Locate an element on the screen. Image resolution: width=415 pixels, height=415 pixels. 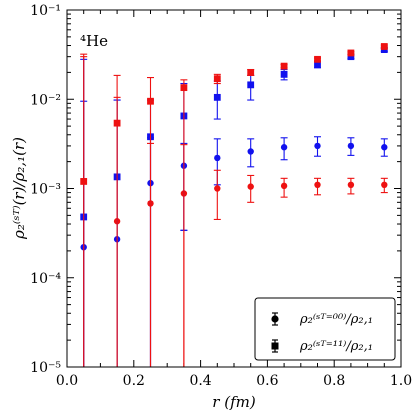
x-tick-label: 0.2 is located at coordinates (134, 381).